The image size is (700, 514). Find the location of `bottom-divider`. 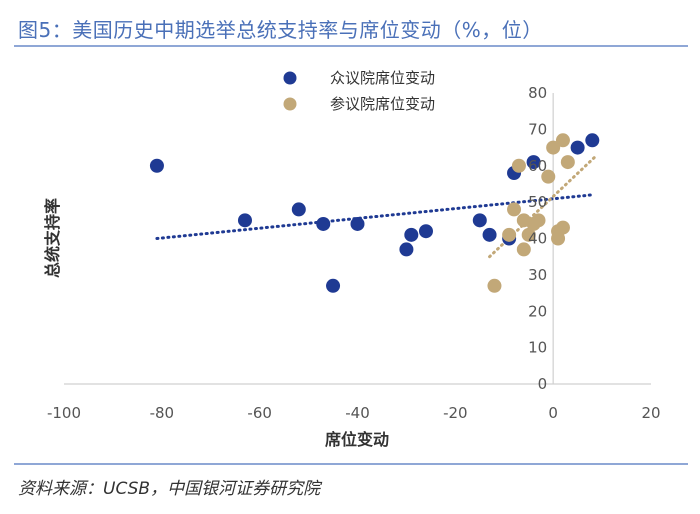

bottom-divider is located at coordinates (351, 464).